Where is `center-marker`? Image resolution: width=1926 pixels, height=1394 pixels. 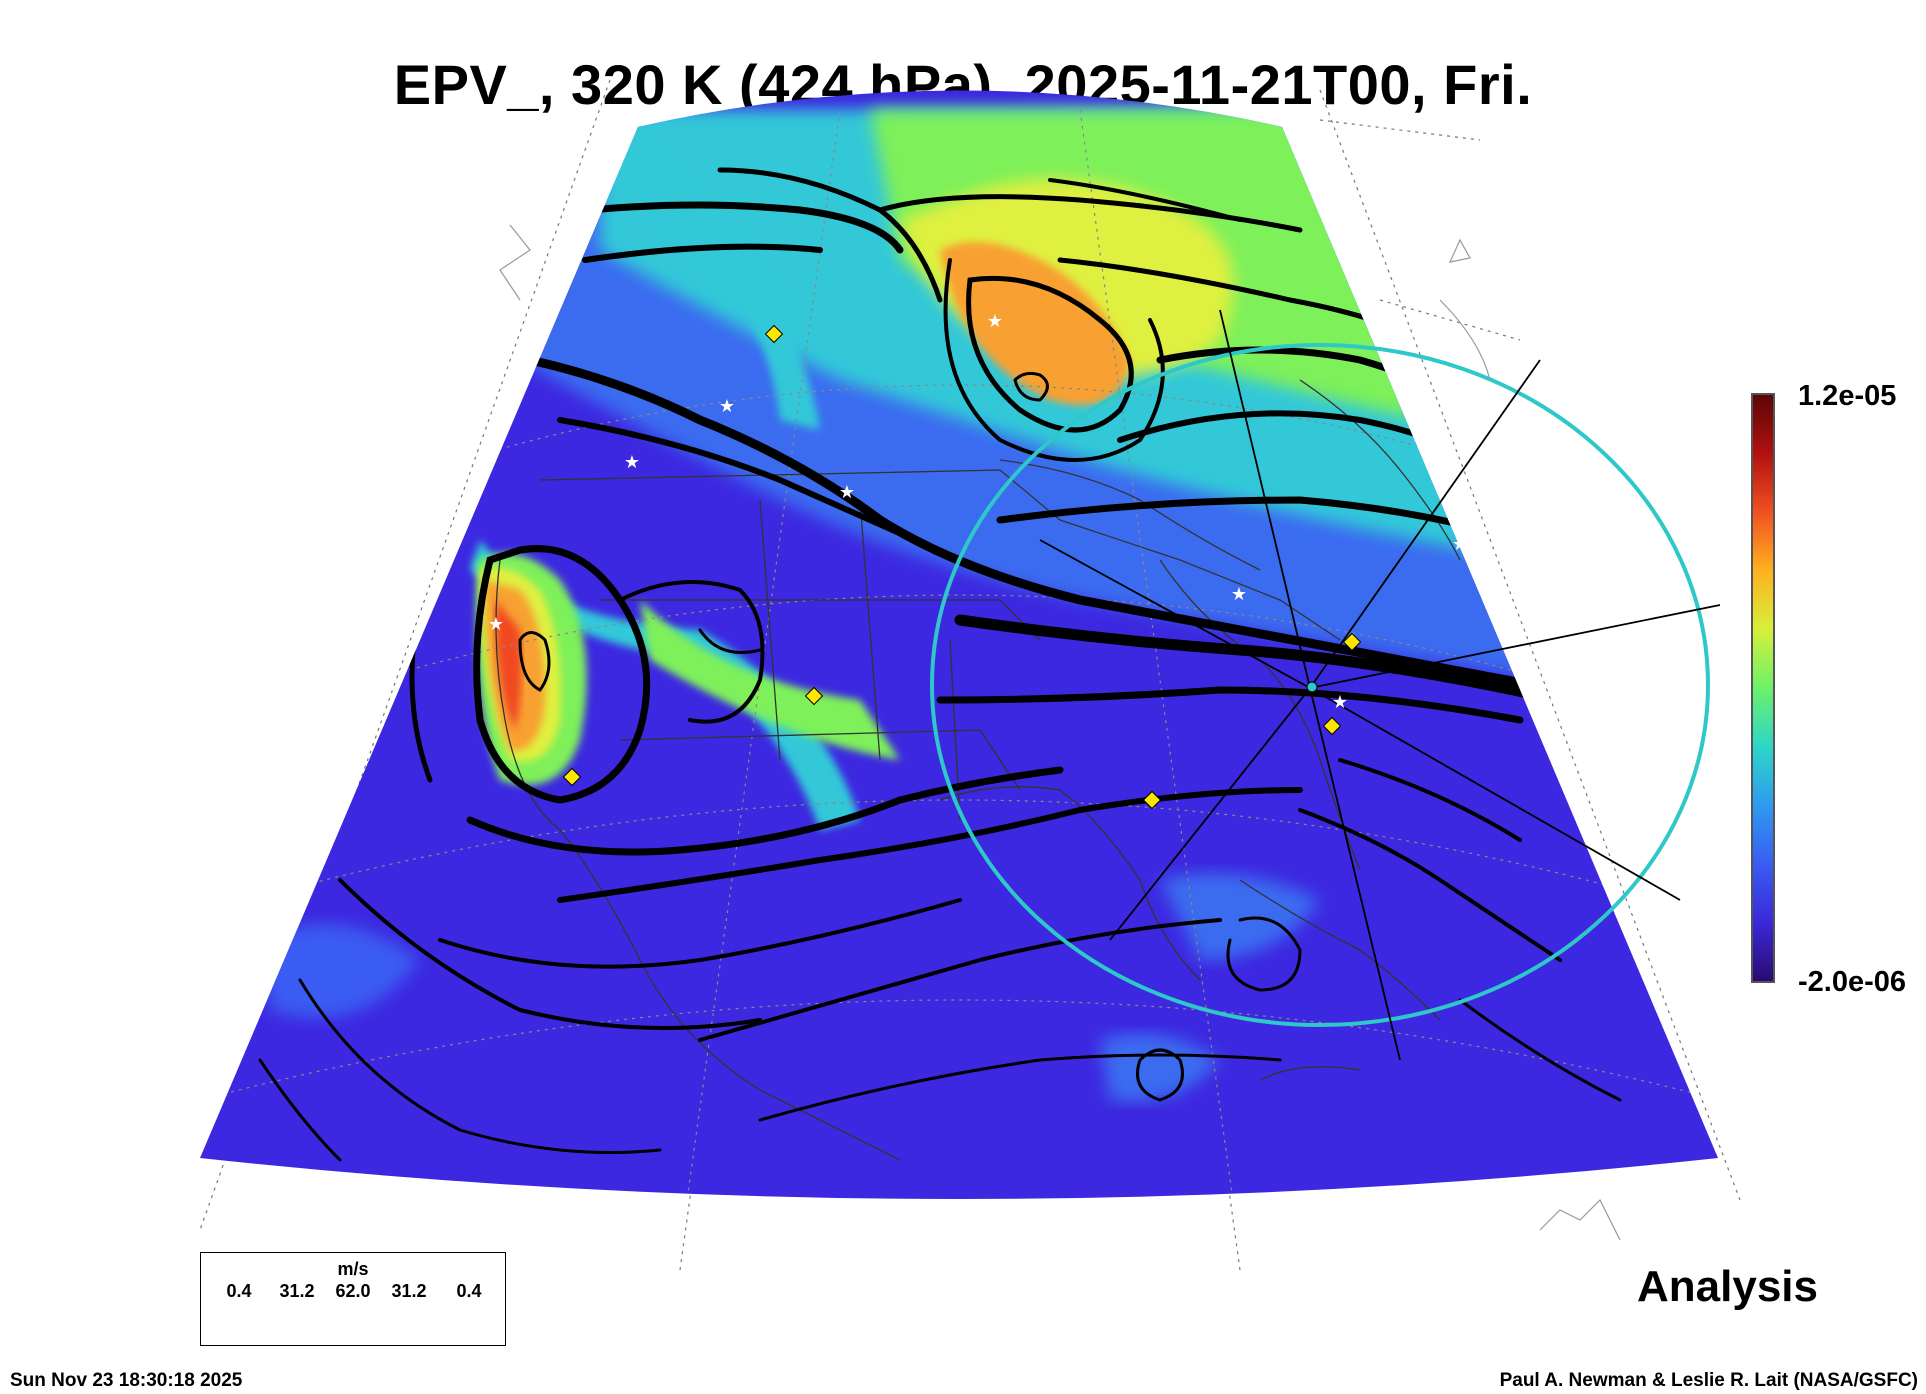
center-marker is located at coordinates (1312, 687).